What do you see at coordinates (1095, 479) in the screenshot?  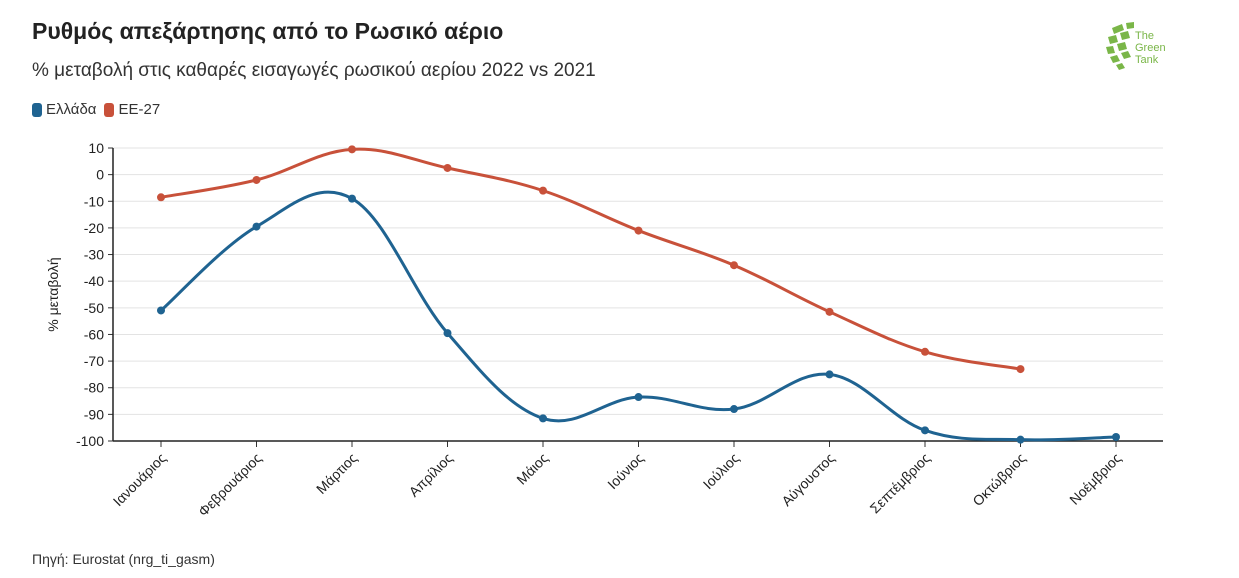 I see `x-tick-label: Νοέμβριος` at bounding box center [1095, 479].